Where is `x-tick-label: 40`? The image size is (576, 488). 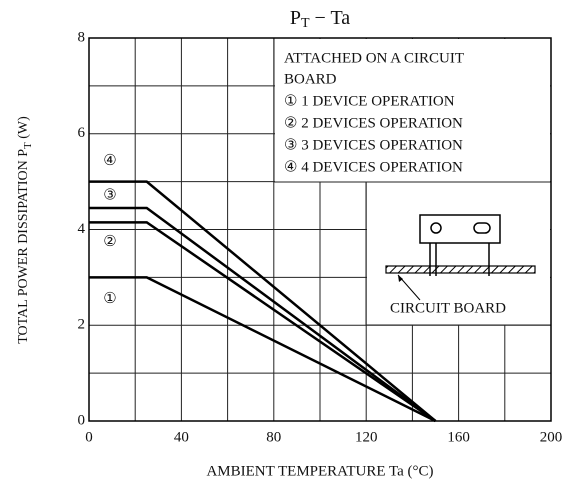
x-tick-label: 40 is located at coordinates (181, 437).